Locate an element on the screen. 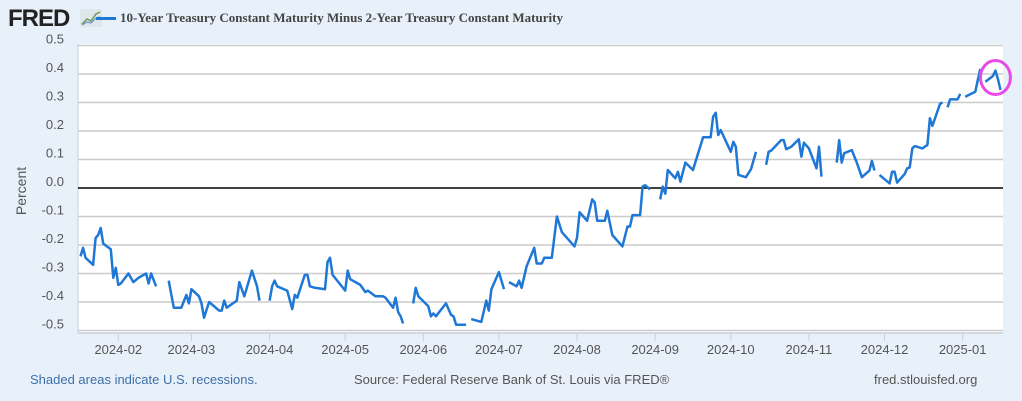  x-tick-label: 2024-07 is located at coordinates (499, 349).